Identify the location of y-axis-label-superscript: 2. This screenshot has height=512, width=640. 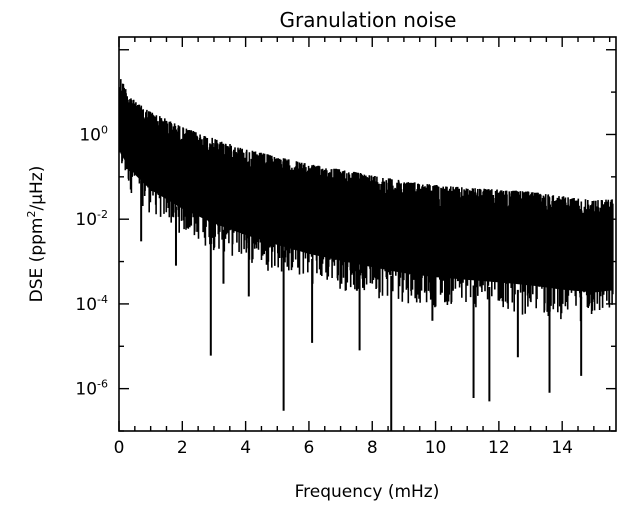
(31, 214).